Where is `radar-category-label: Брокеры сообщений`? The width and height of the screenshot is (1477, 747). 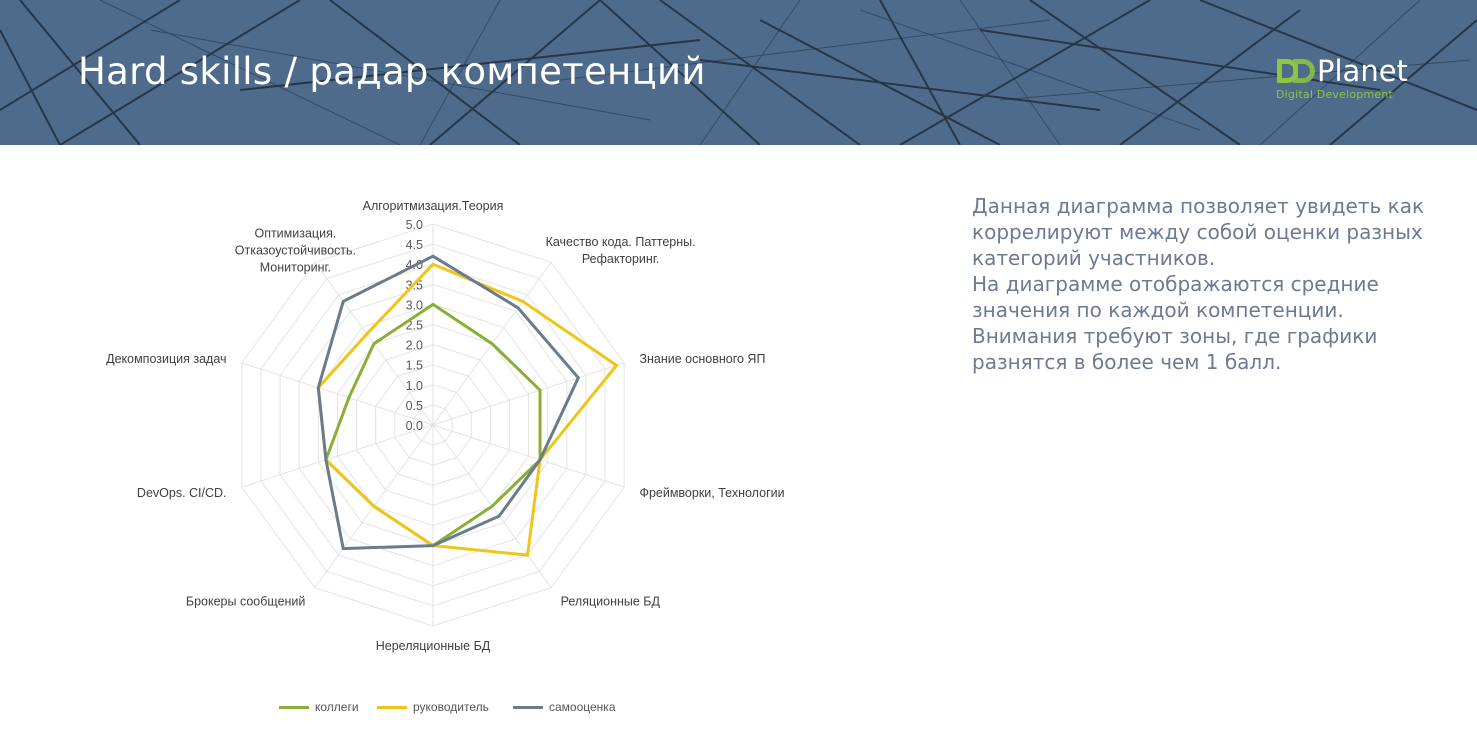
radar-category-label: Брокеры сообщений is located at coordinates (246, 602).